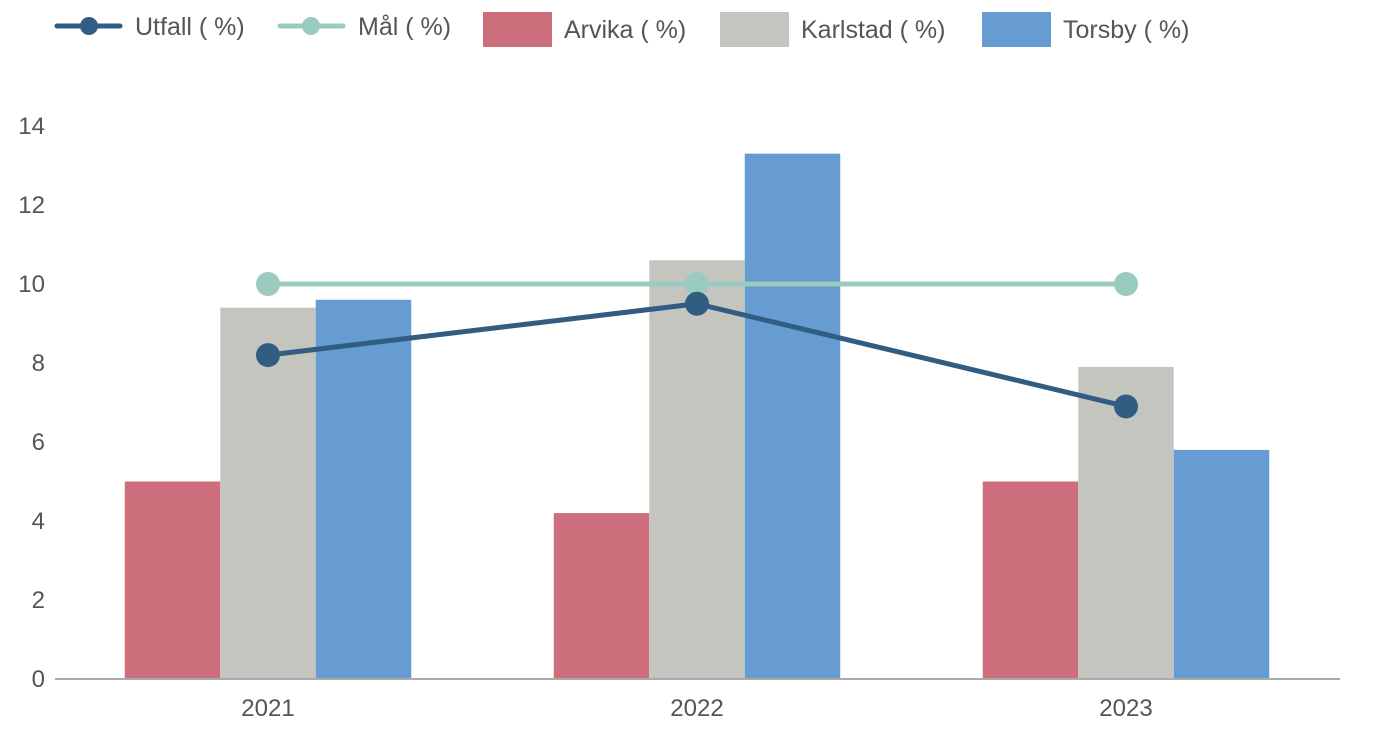 Image resolution: width=1380 pixels, height=750 pixels. Describe the element at coordinates (38, 363) in the screenshot. I see `y-tick-label-8: 8` at that location.